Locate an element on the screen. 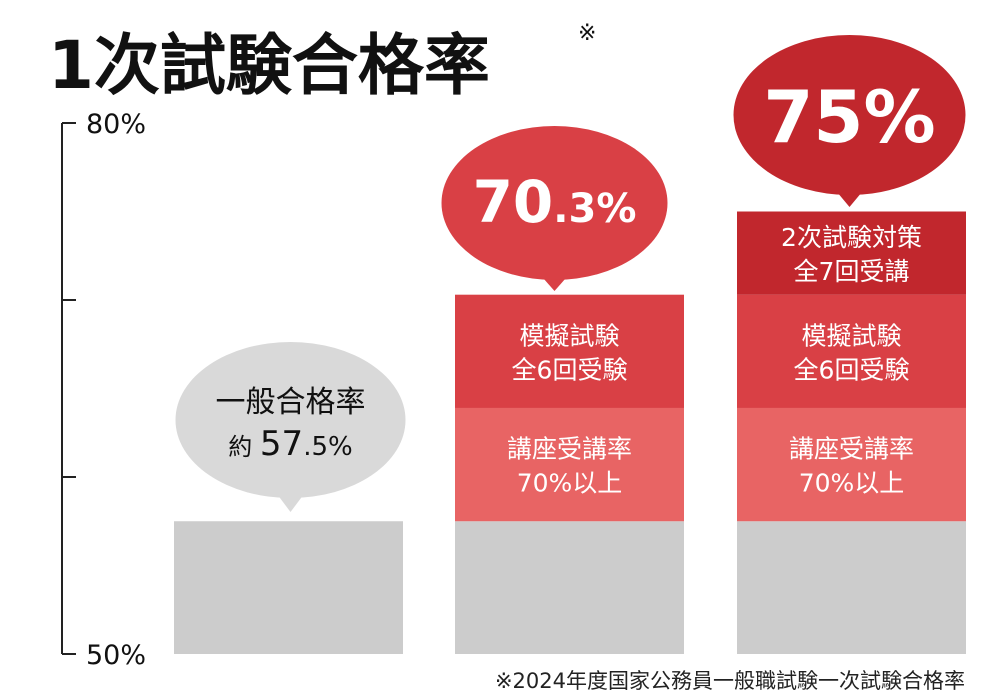 The height and width of the screenshot is (700, 1000). y-tick-label-top: 80% is located at coordinates (116, 124).